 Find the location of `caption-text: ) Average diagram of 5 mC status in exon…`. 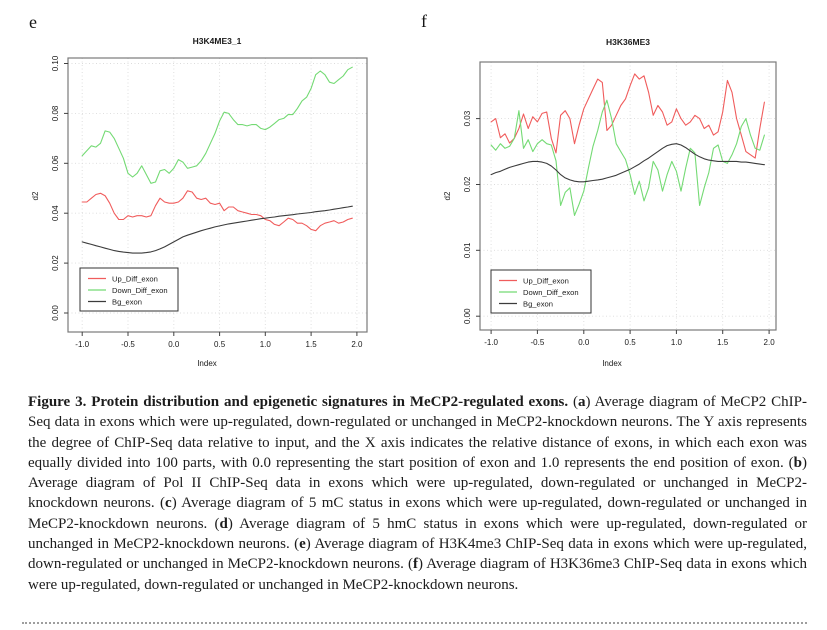

caption-text: ) Average diagram of 5 mC status in exon… is located at coordinates (417, 513).